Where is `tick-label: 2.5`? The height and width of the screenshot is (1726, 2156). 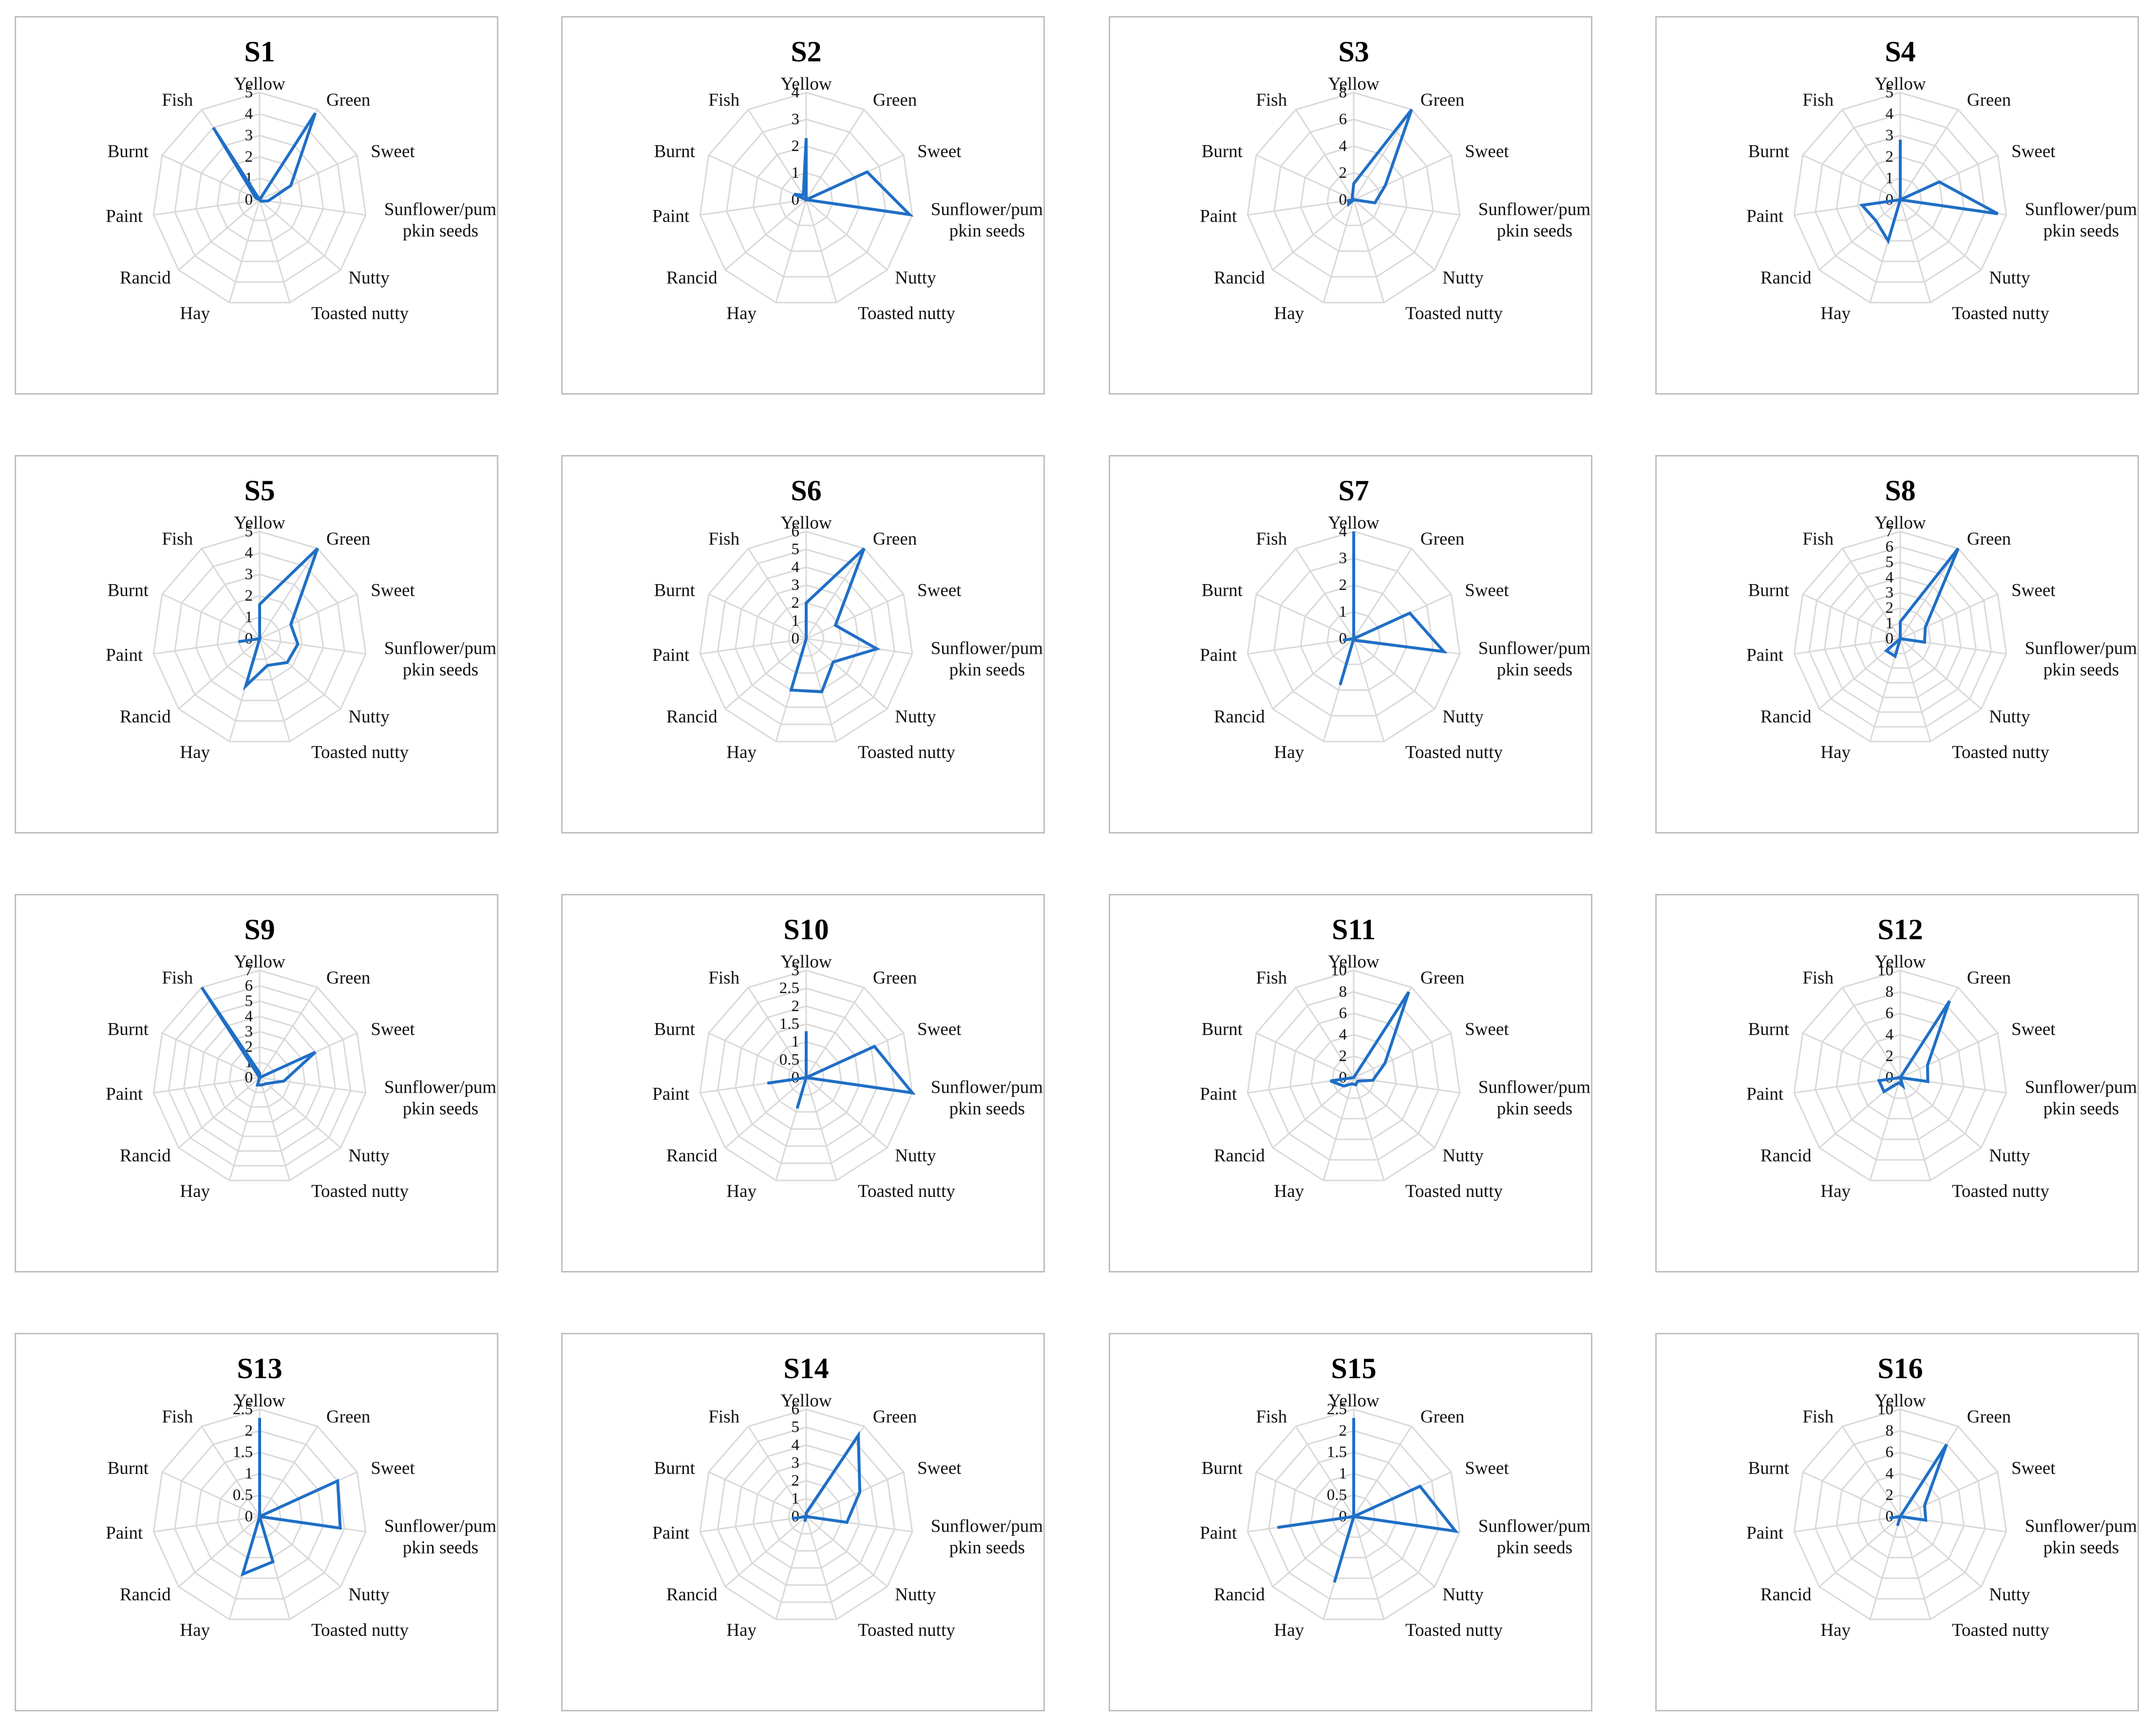
tick-label: 2.5 is located at coordinates (243, 1410).